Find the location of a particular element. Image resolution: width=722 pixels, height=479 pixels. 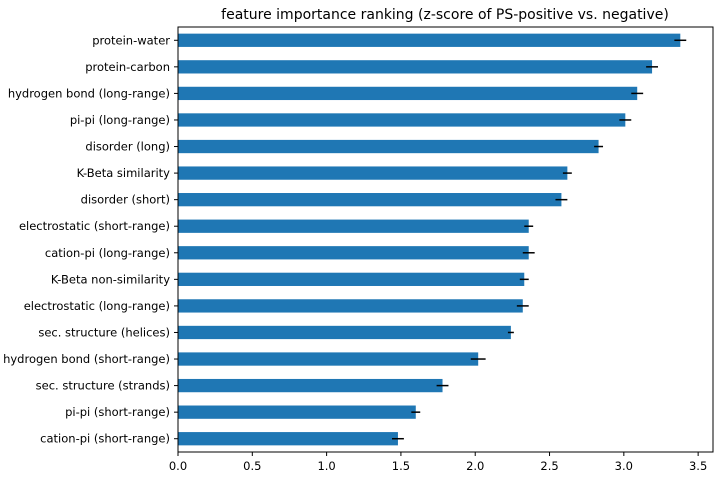

x-tick-label: 2.5 is located at coordinates (549, 466).